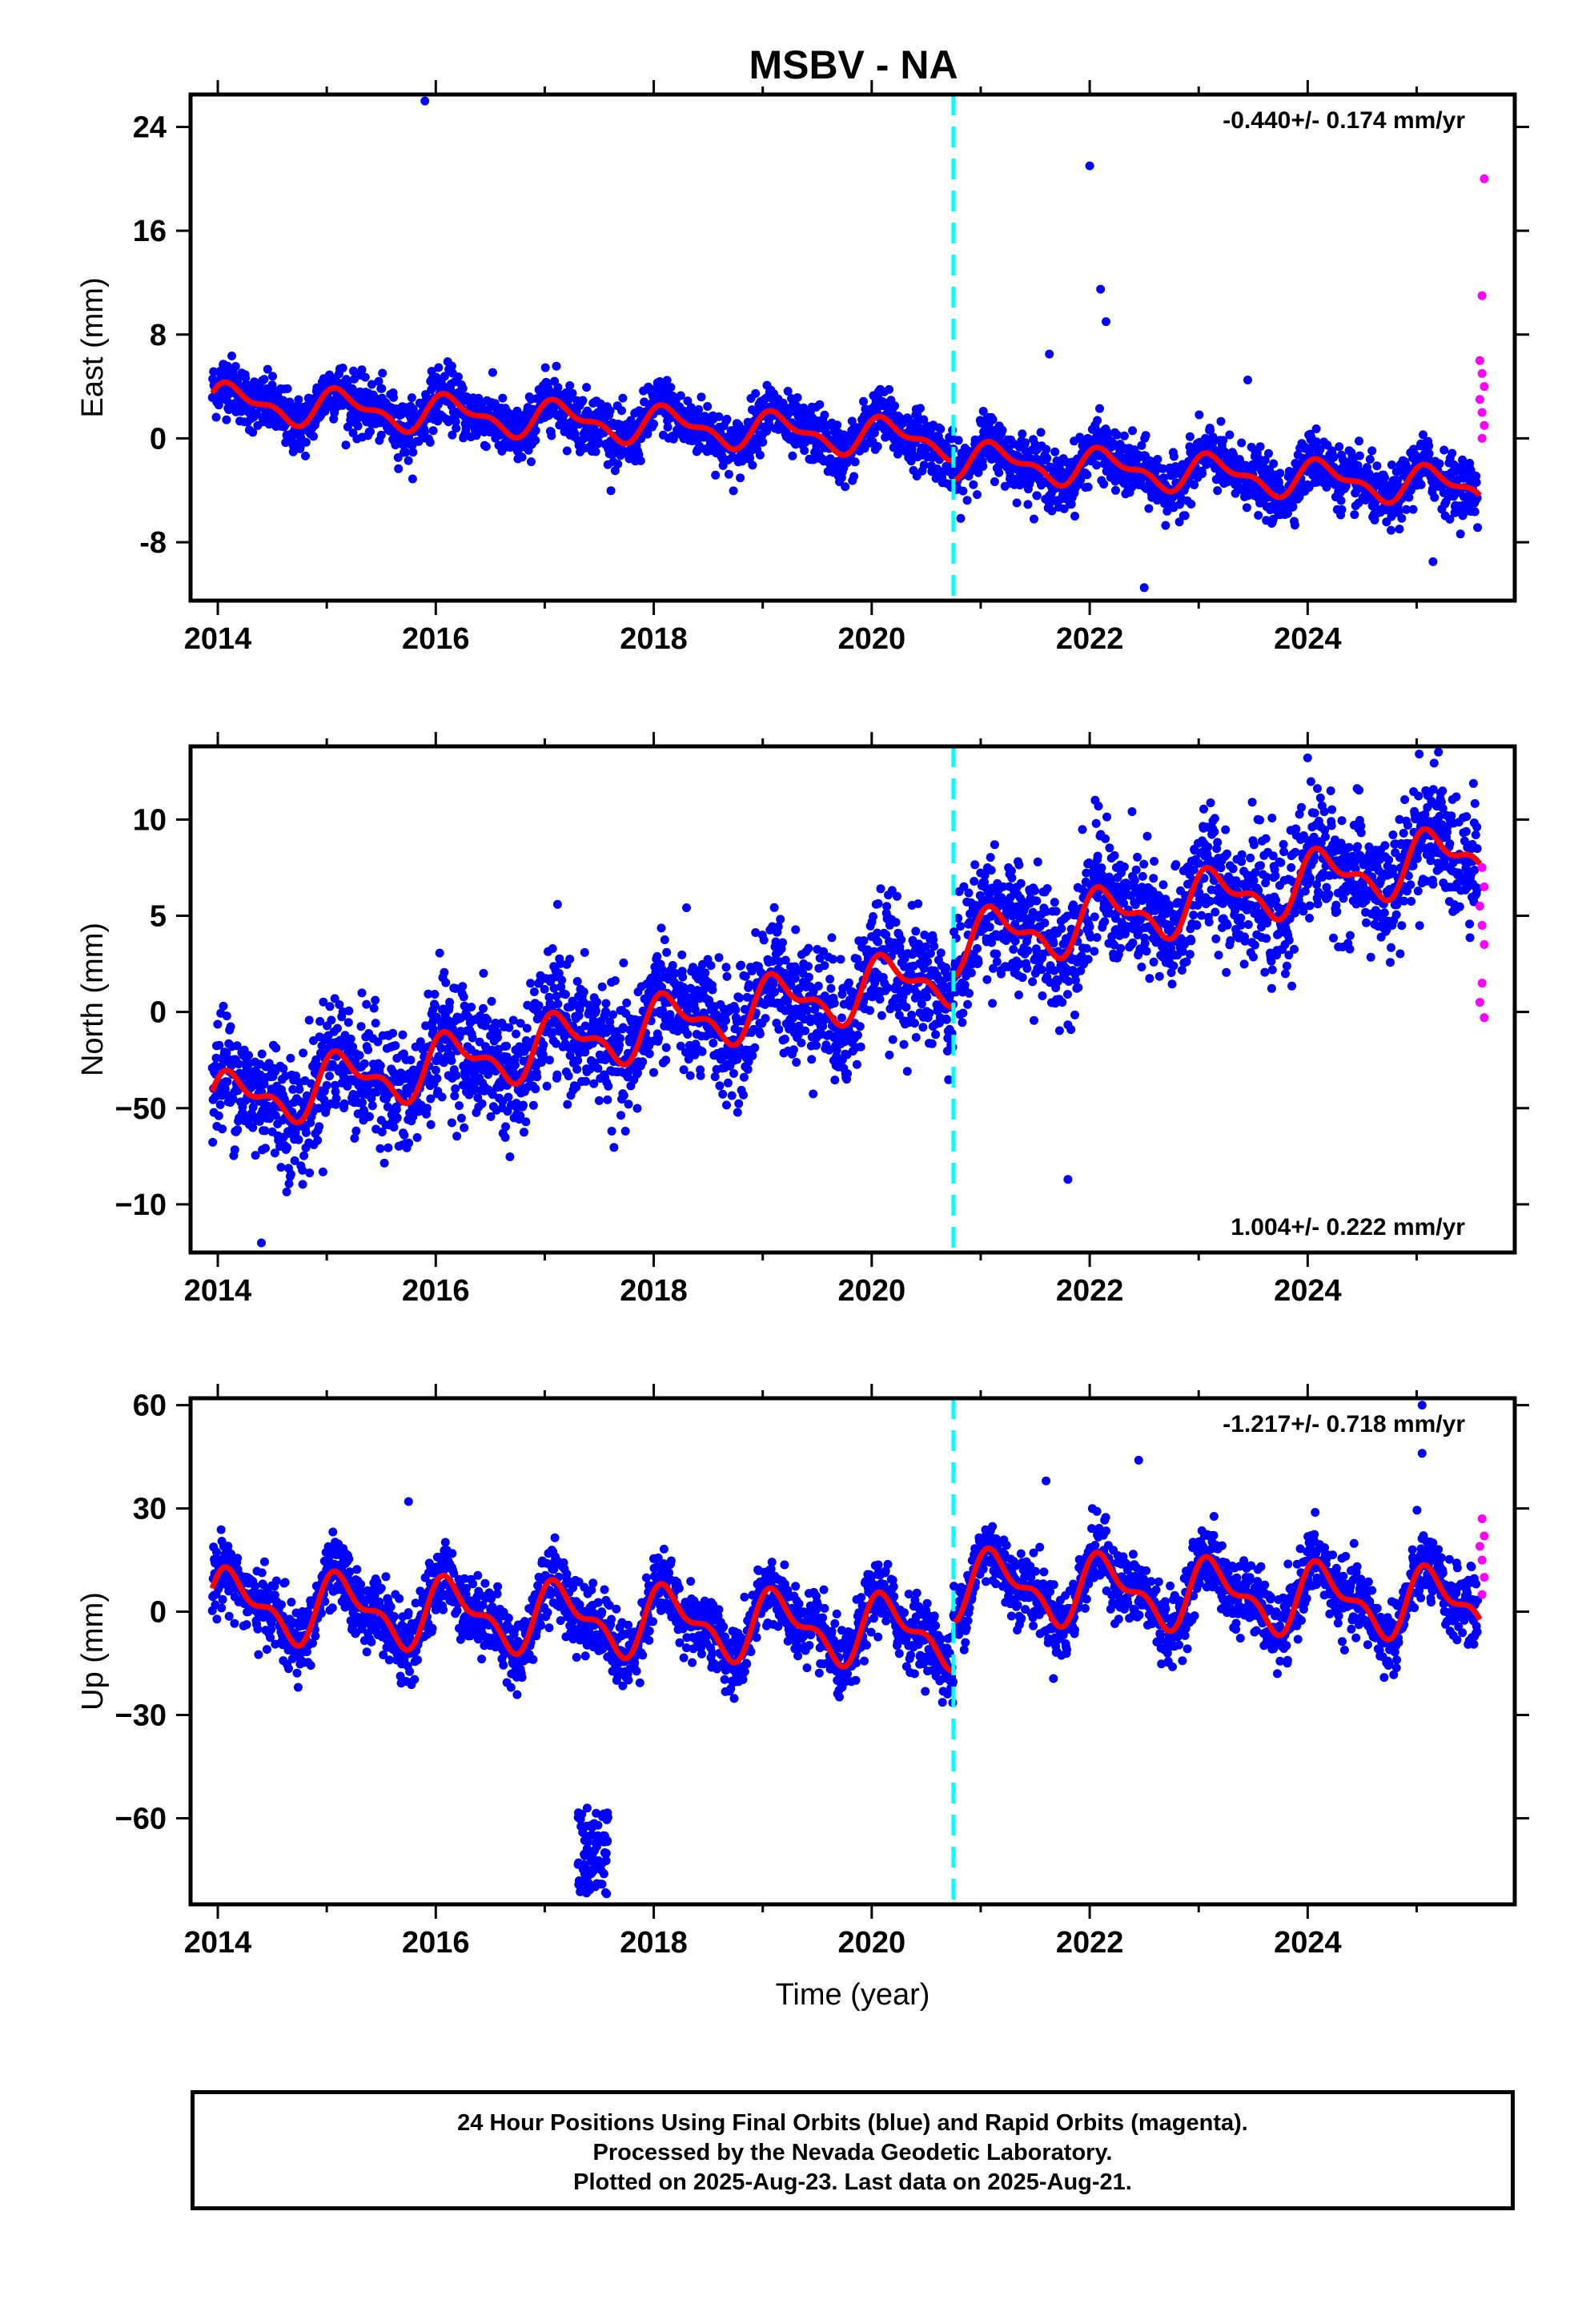 This screenshot has width=1582, height=2324. Describe the element at coordinates (1218, 472) in the screenshot. I see `model-fit-line` at that location.